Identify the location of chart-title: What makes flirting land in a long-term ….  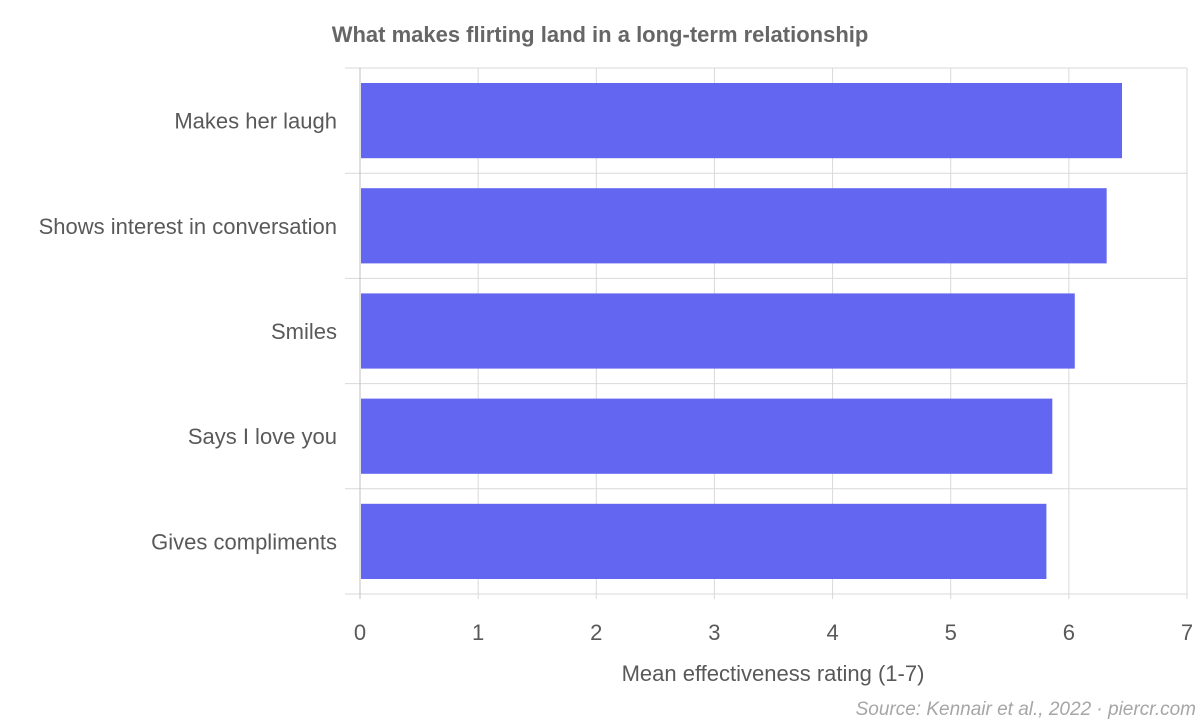
(600, 34).